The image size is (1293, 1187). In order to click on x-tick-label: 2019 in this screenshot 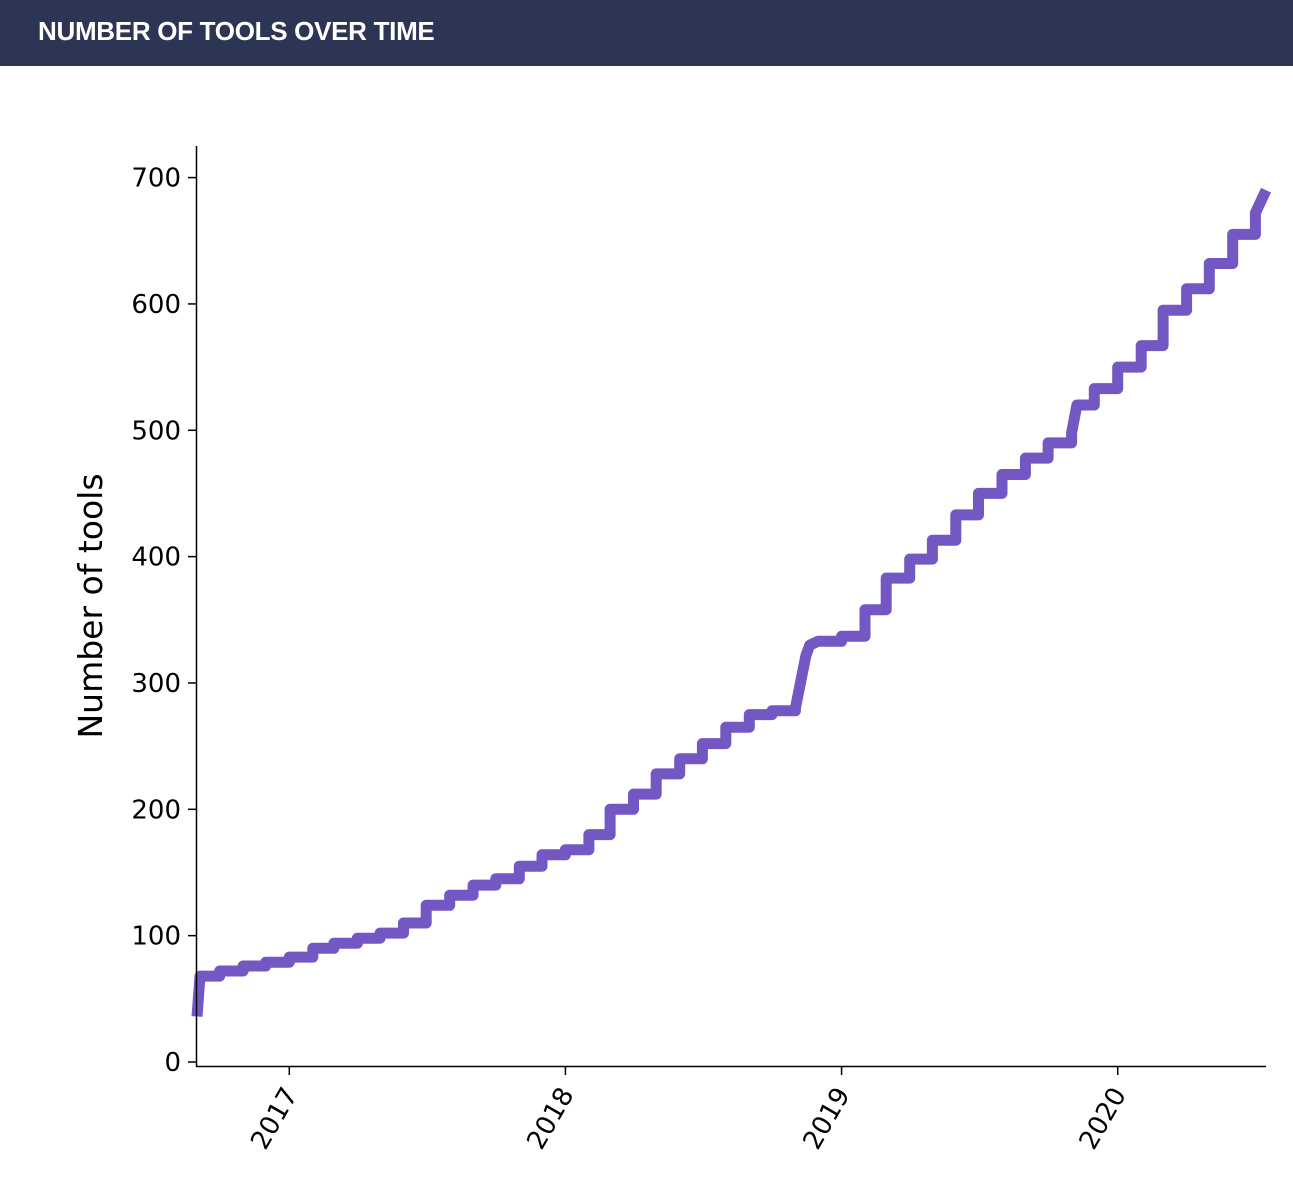, I will do `click(827, 1119)`.